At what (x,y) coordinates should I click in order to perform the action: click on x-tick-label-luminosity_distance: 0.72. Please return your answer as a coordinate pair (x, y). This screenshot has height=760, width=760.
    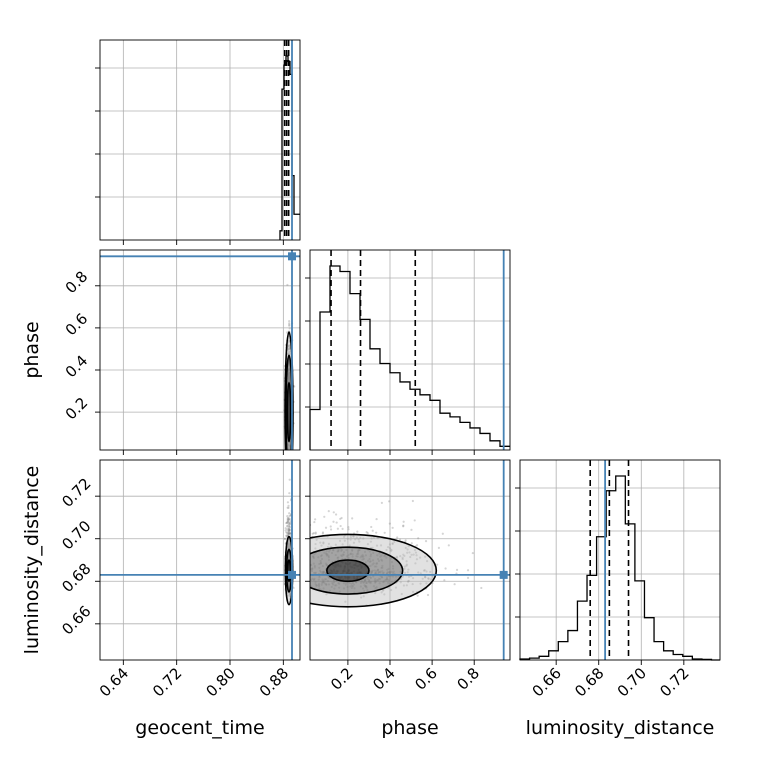
    Looking at the image, I should click on (674, 682).